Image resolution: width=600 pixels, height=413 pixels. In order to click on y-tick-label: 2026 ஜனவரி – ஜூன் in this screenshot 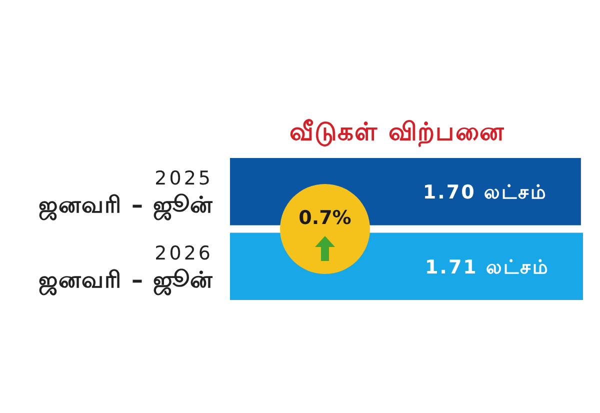, I will do `click(125, 269)`.